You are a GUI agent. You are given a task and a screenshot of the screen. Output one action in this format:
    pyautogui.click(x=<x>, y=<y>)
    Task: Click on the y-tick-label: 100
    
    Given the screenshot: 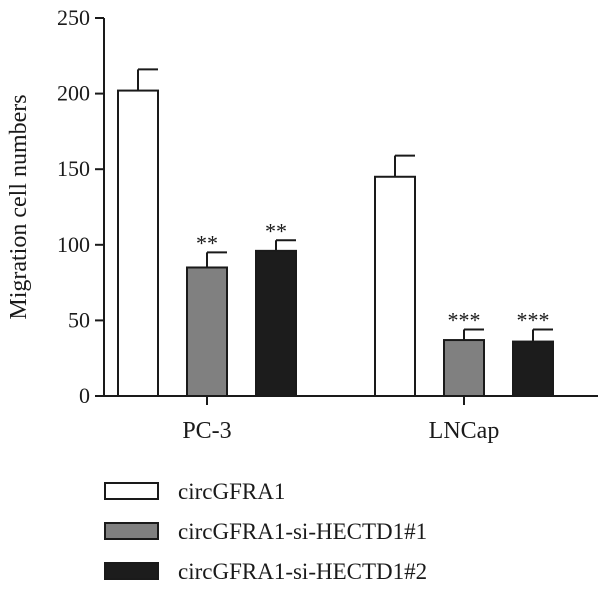 What is the action you would take?
    pyautogui.click(x=73, y=244)
    